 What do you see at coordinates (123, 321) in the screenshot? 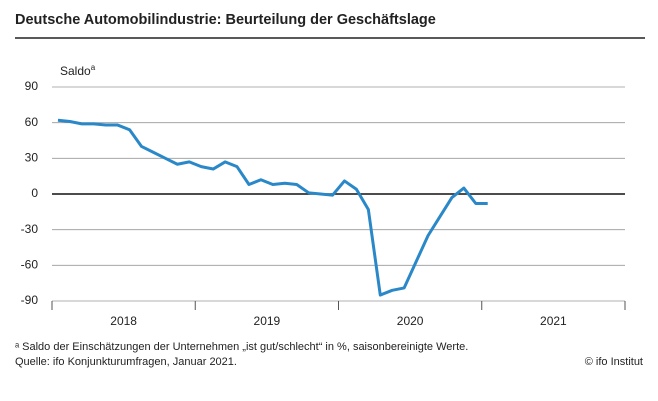
I see `x-tick-label: 2018` at bounding box center [123, 321].